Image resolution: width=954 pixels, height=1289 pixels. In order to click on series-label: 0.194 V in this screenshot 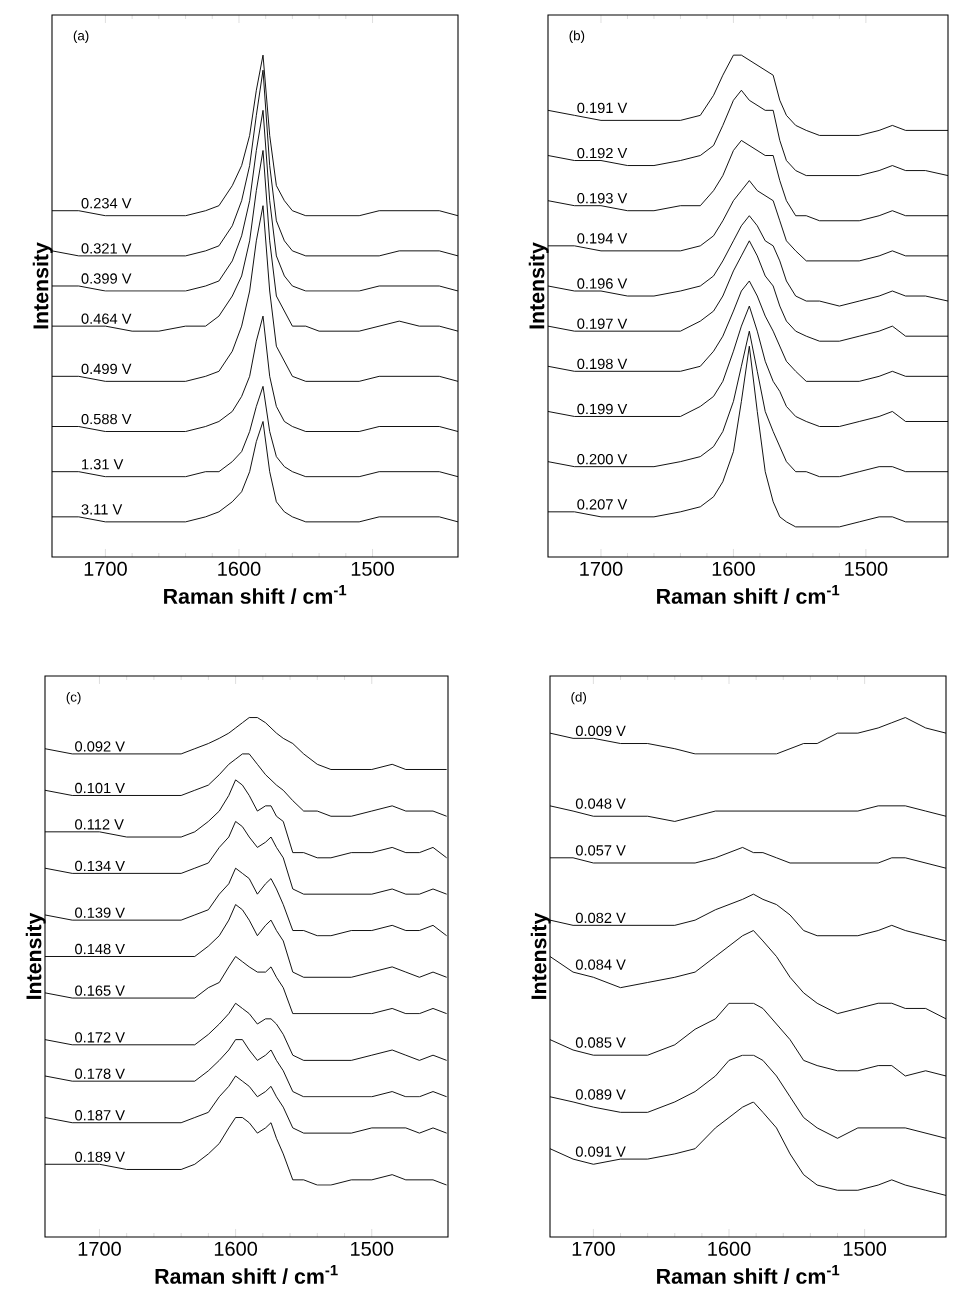, I will do `click(602, 238)`.